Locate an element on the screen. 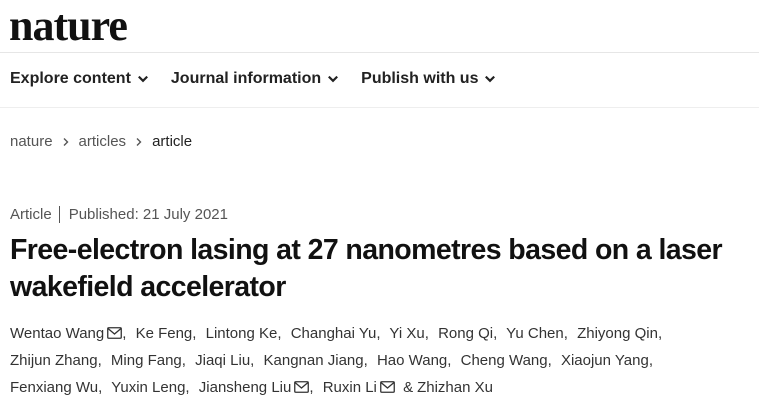 The height and width of the screenshot is (407, 759). logo: nature is located at coordinates (68, 25).